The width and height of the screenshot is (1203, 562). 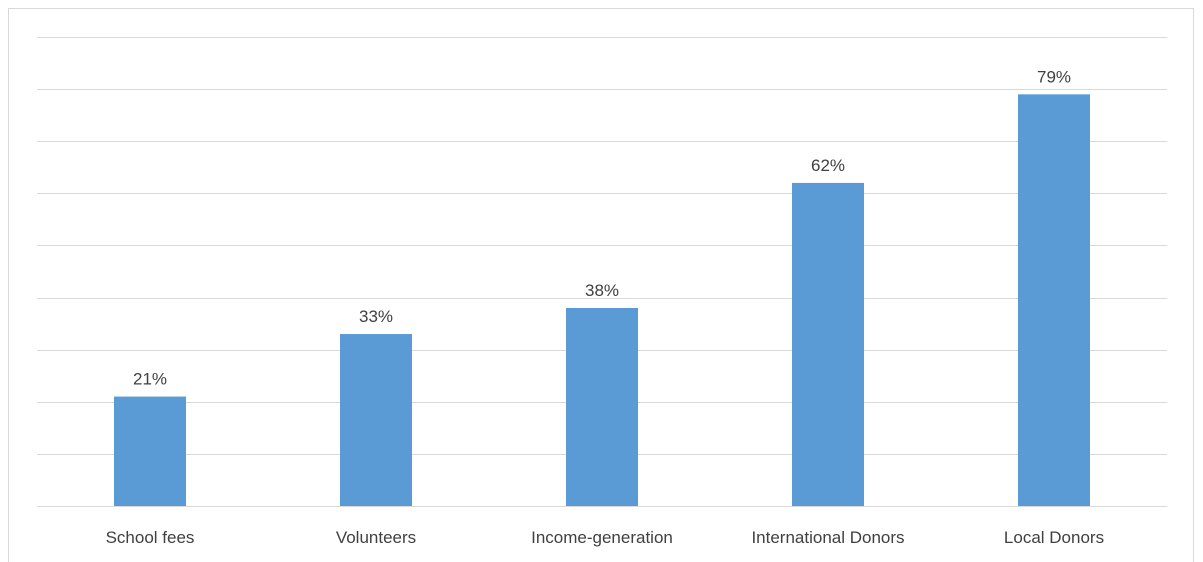 I want to click on data-label: 62%, so click(x=828, y=165).